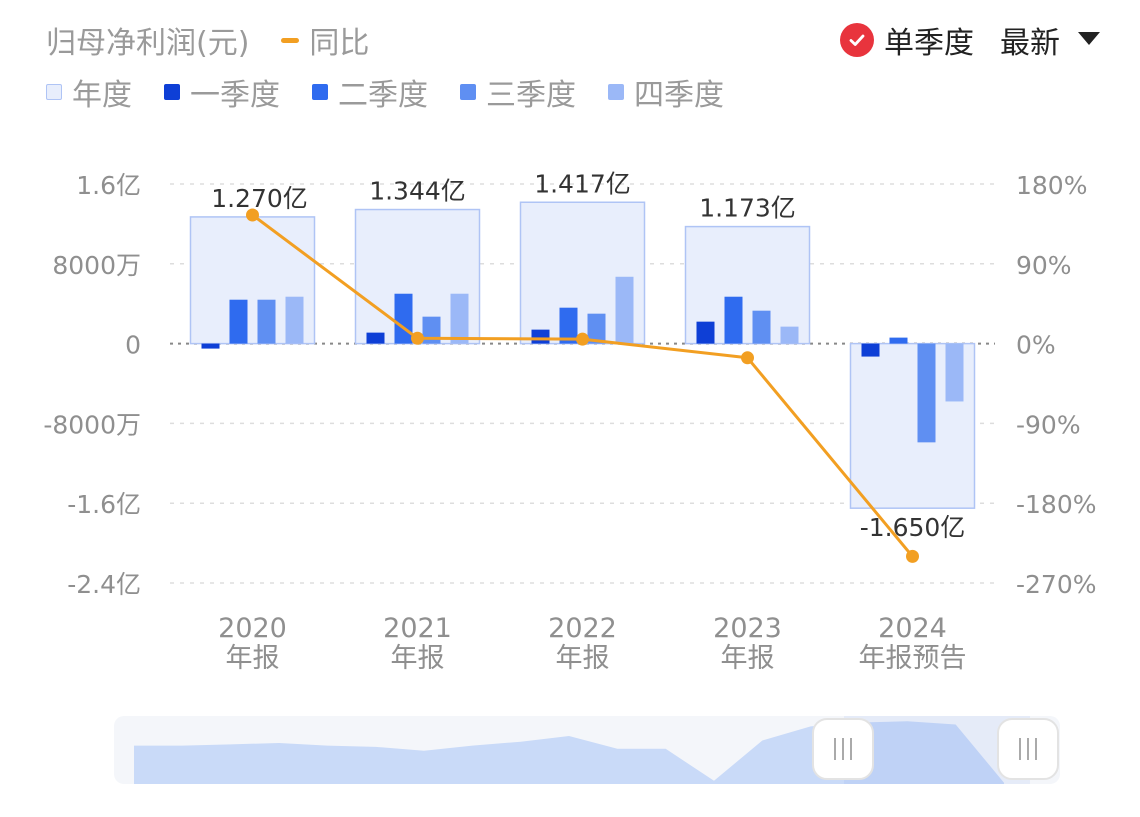 The width and height of the screenshot is (1140, 817). I want to click on legend-label-q3: 三季度, so click(531, 95).